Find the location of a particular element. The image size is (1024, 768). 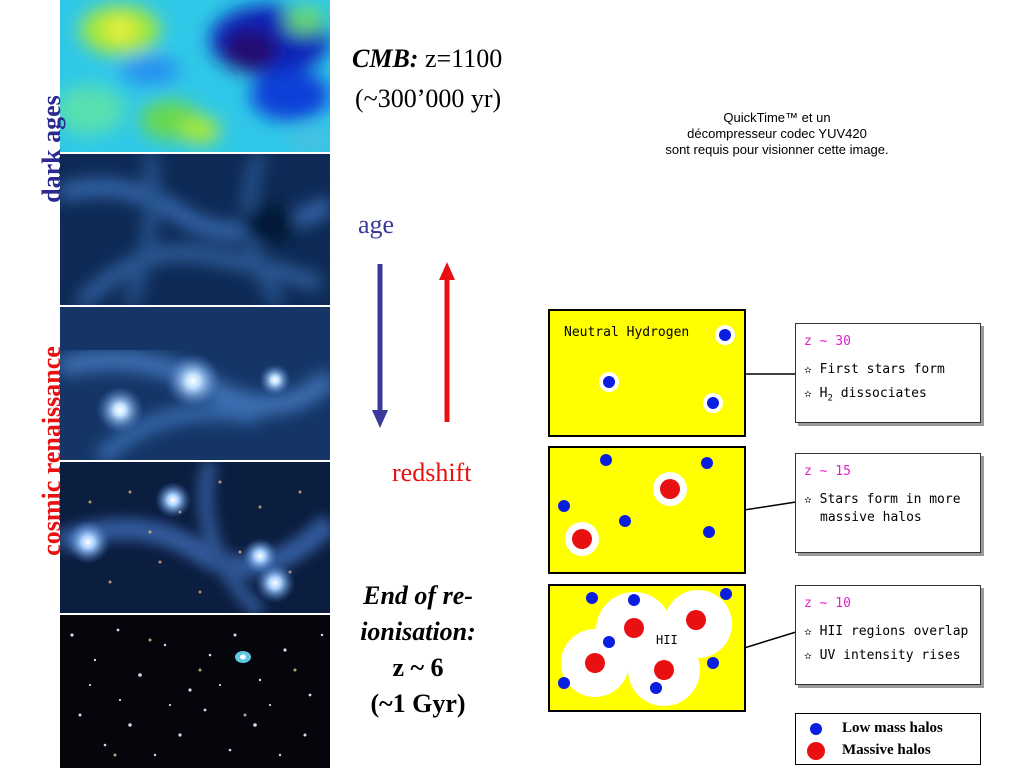

h2-subscript: 2 is located at coordinates (830, 398).